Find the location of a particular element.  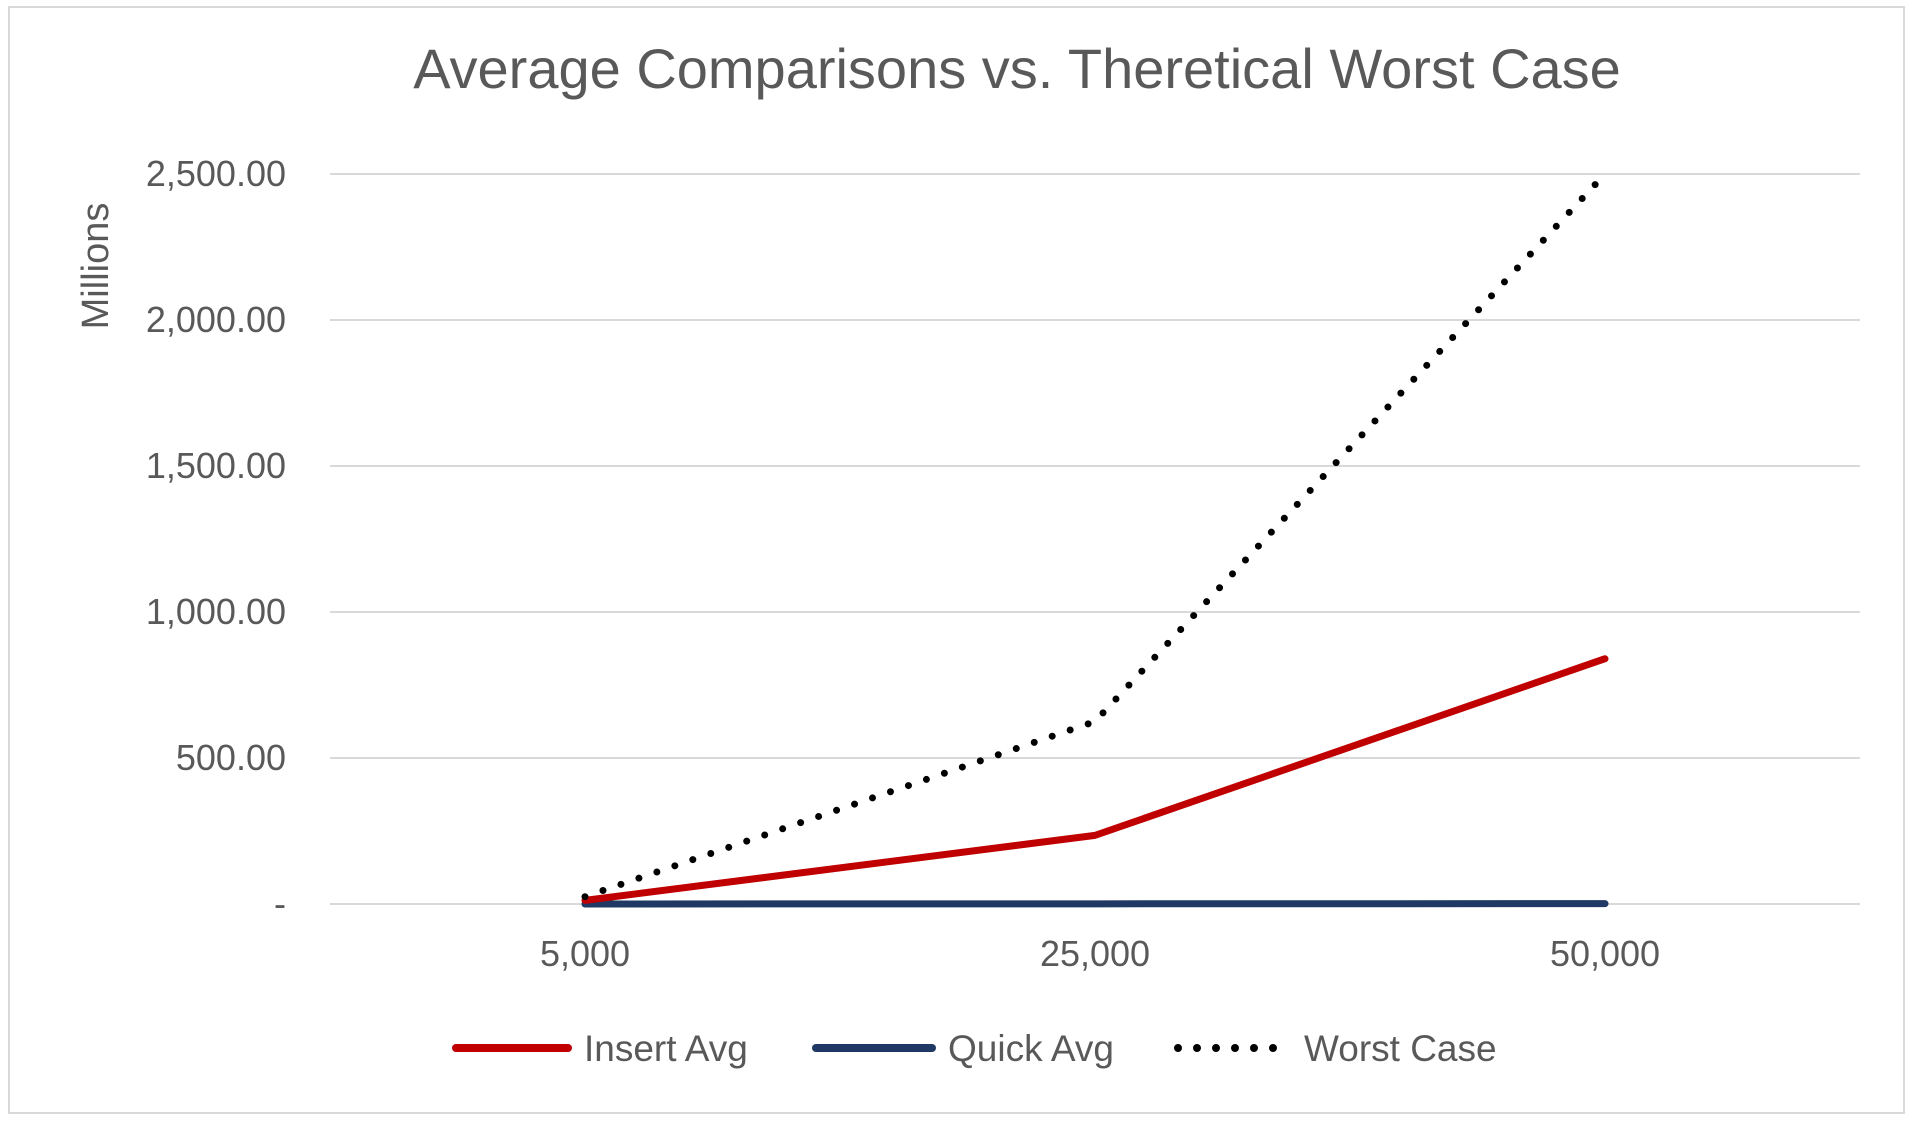

y-tick-label: 2,000.00 is located at coordinates (216, 319).